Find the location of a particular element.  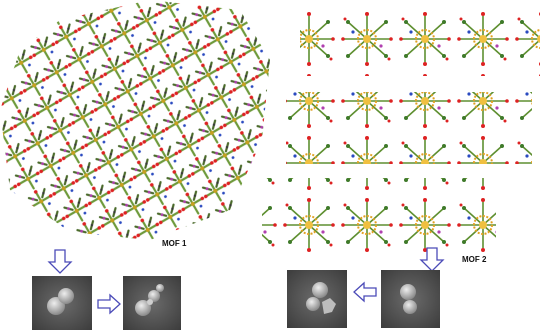

arrow-right is located at coordinates (109, 304).